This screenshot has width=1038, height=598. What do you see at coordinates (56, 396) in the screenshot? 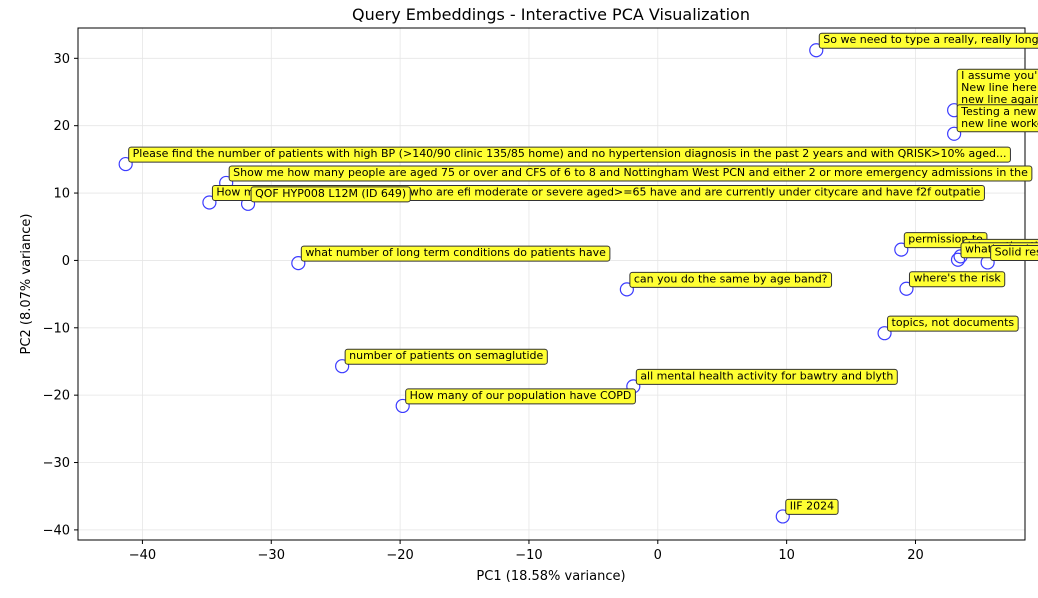
I see `y-tick-label: −20` at bounding box center [56, 396].